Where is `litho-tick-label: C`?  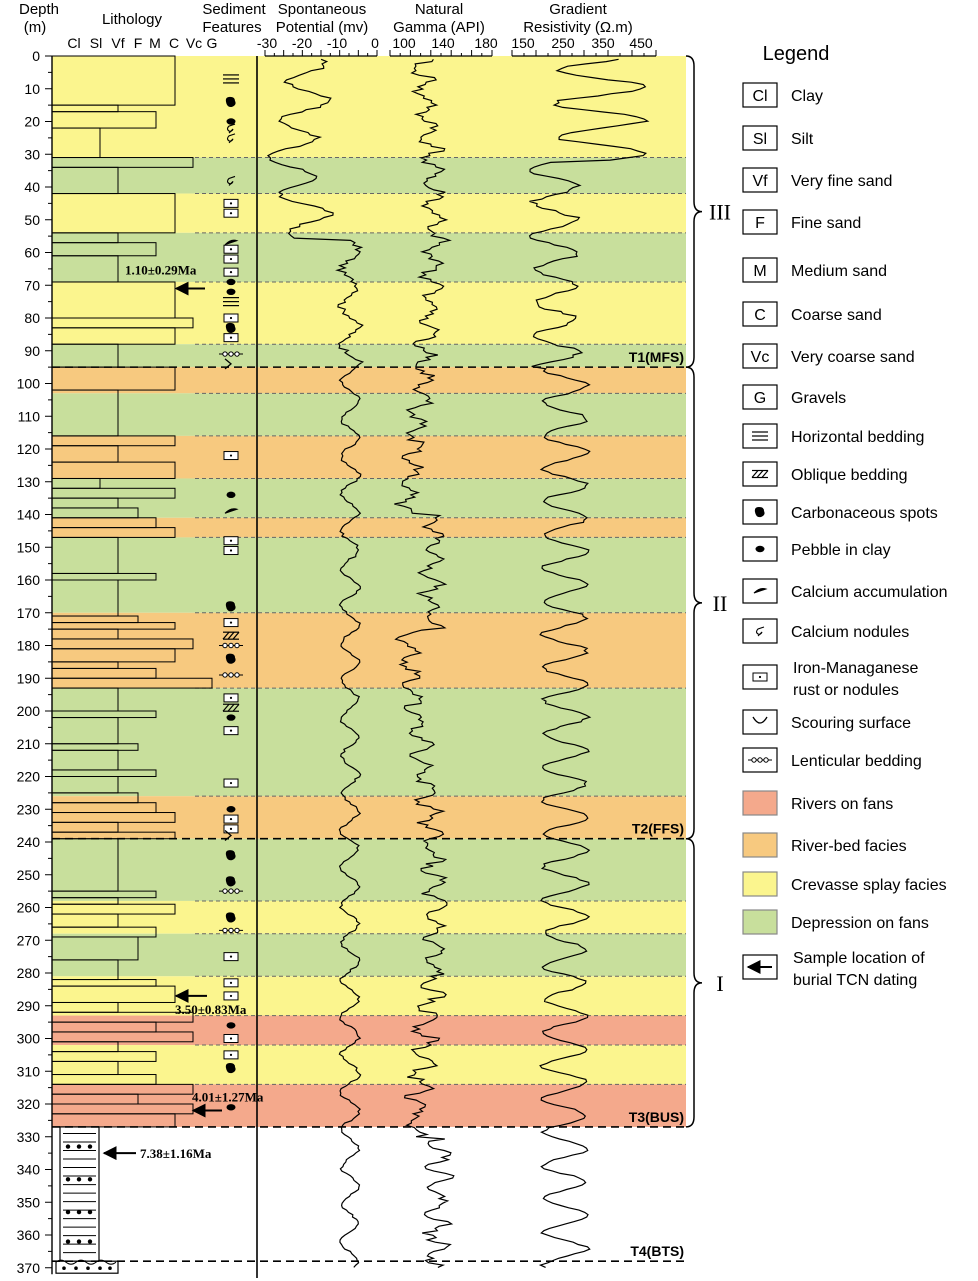
litho-tick-label: C is located at coordinates (174, 43).